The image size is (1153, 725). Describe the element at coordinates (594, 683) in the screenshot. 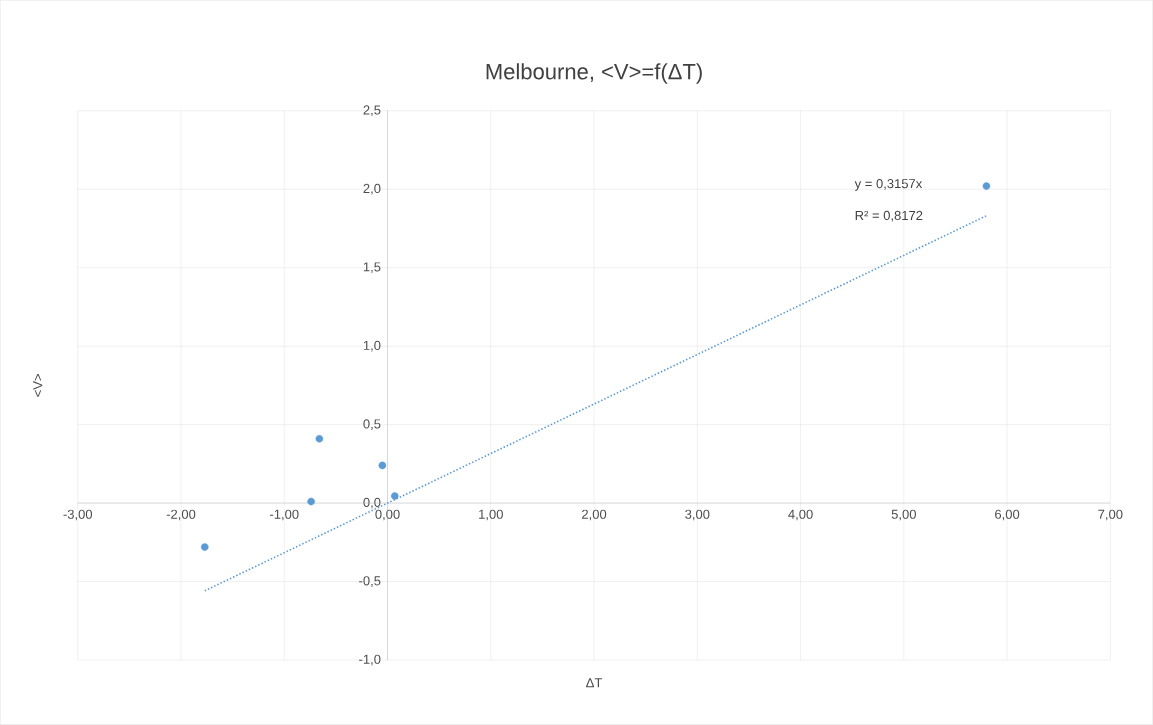

I see `x-axis-title: ΔT` at that location.